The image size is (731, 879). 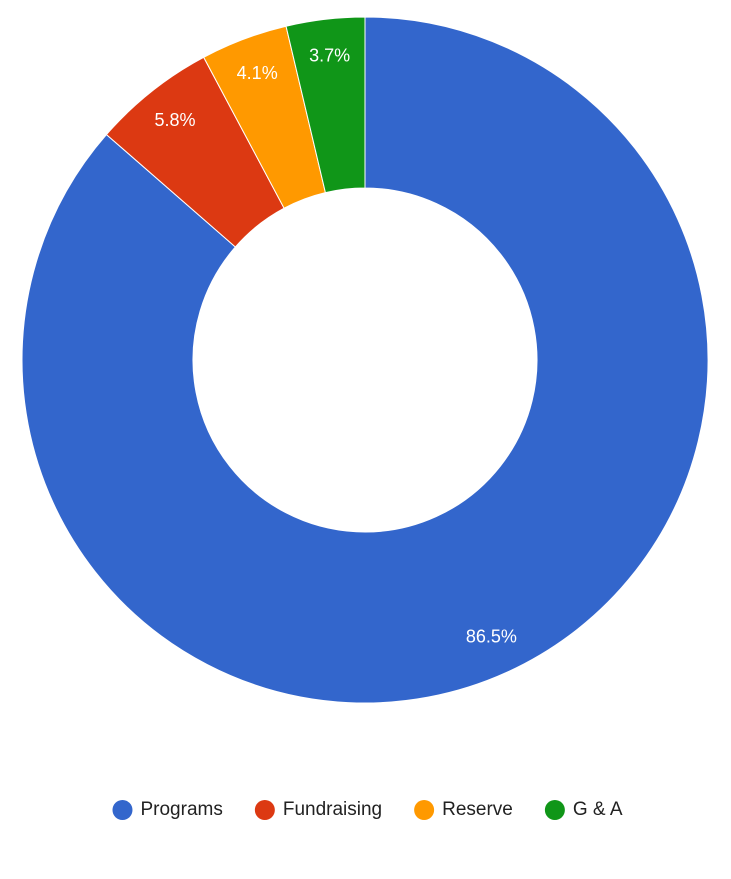 What do you see at coordinates (477, 809) in the screenshot?
I see `legend-label: Reserve` at bounding box center [477, 809].